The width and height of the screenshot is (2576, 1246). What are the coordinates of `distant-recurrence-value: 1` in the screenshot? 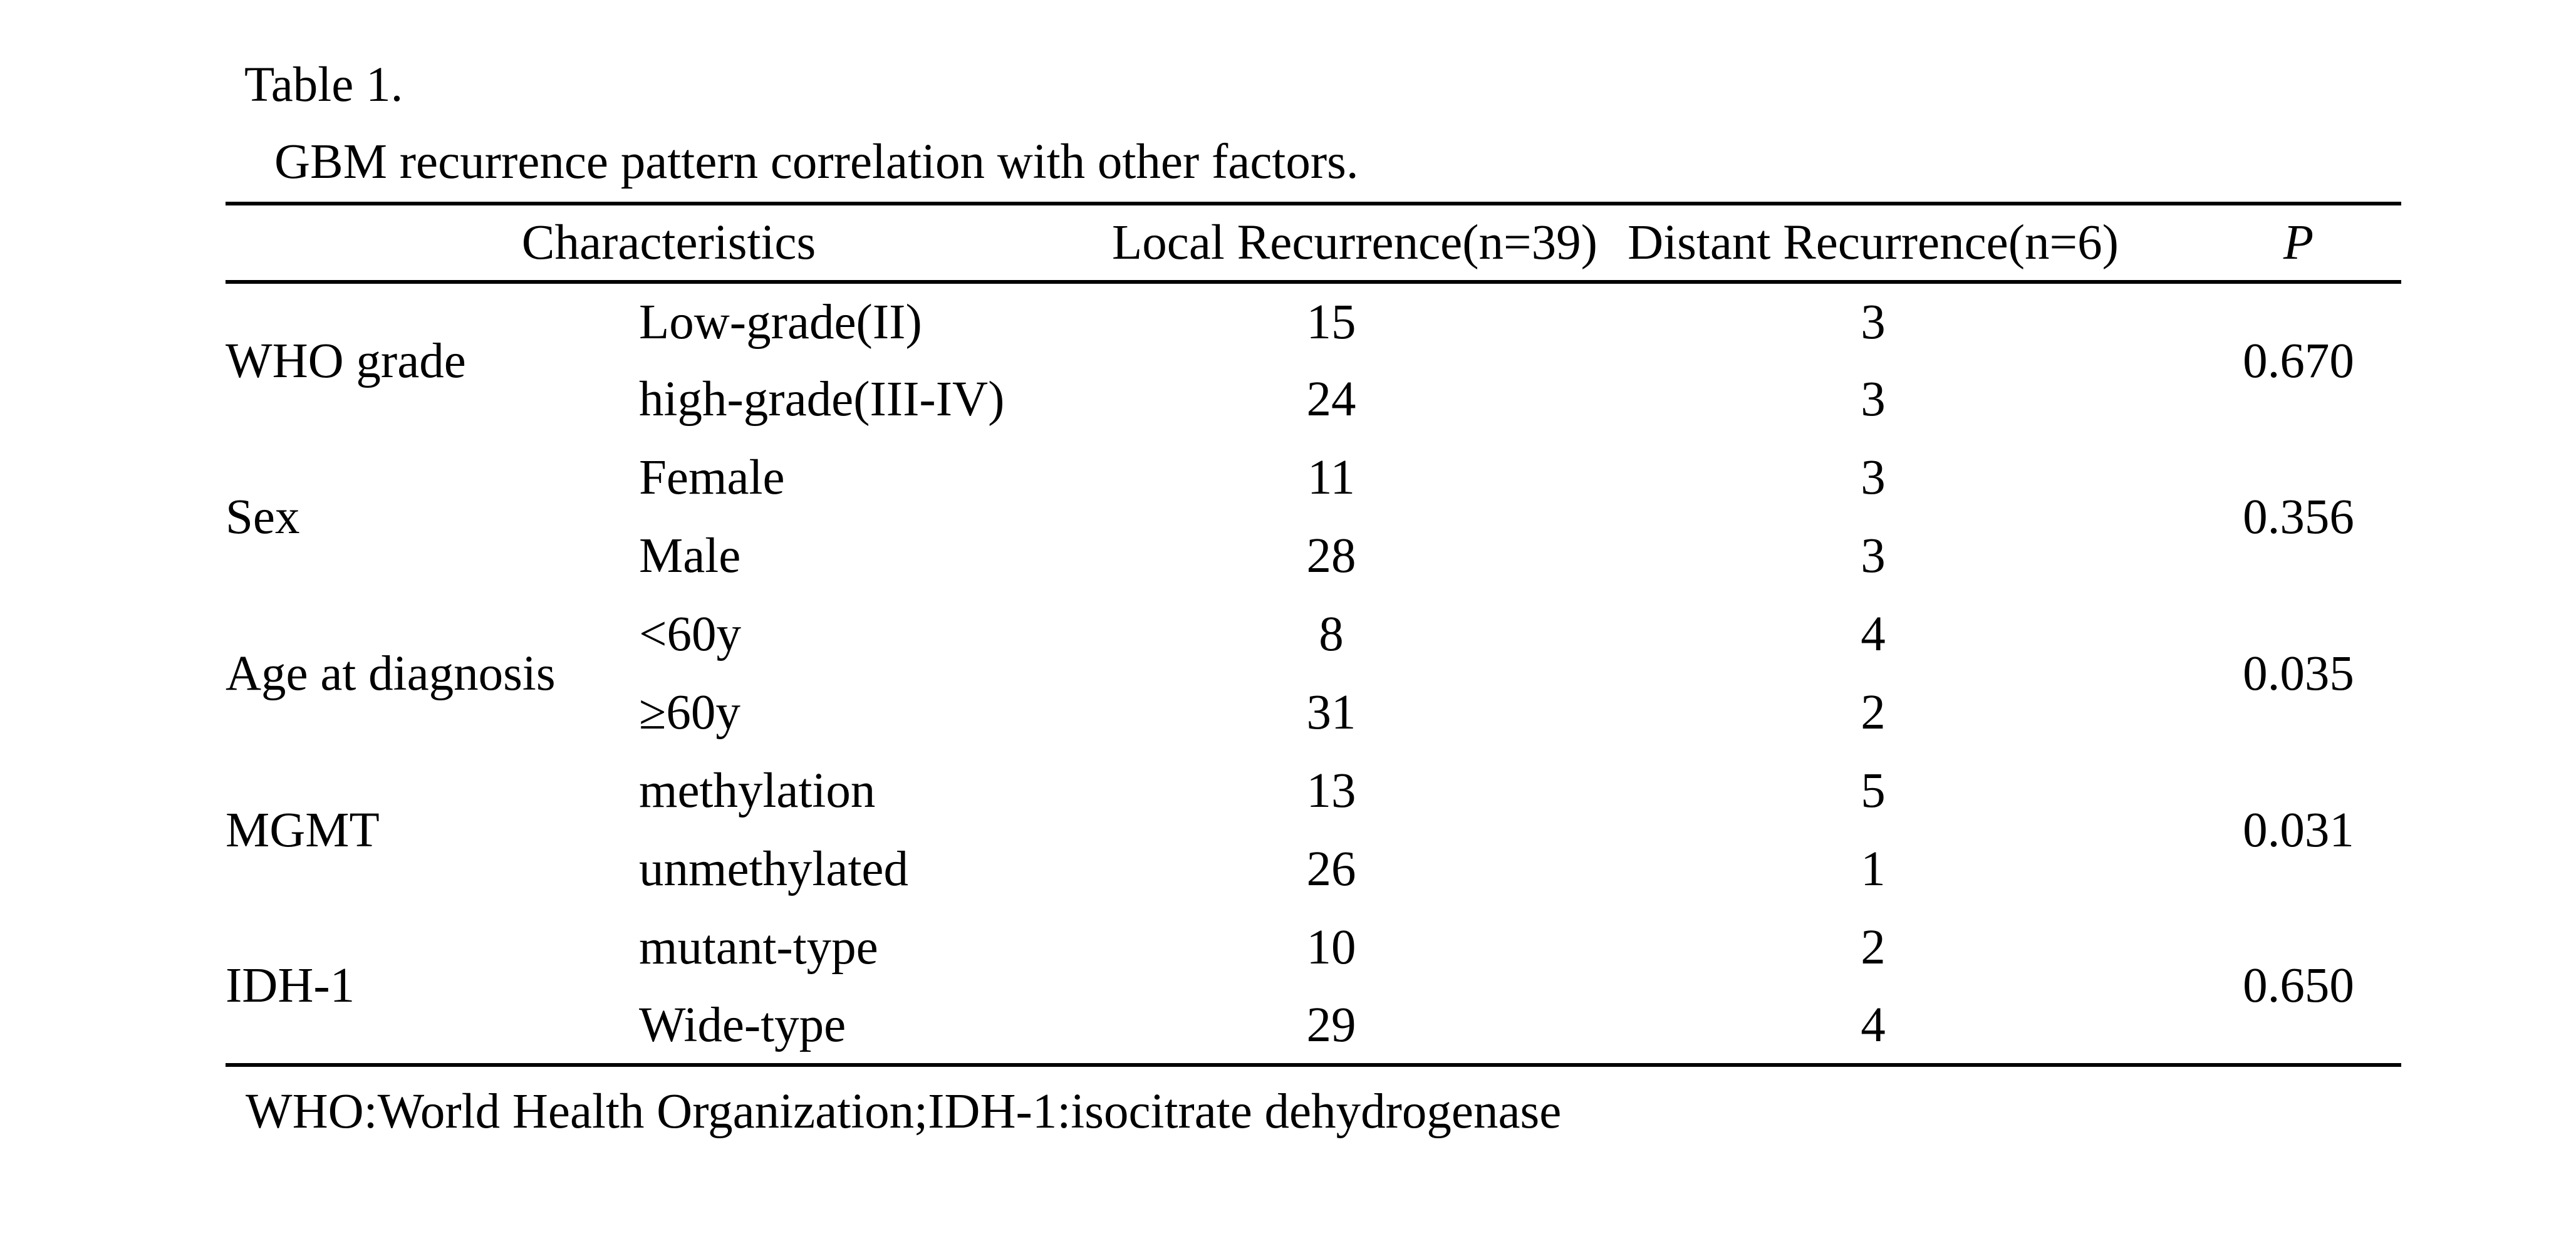 It's located at (1873, 869).